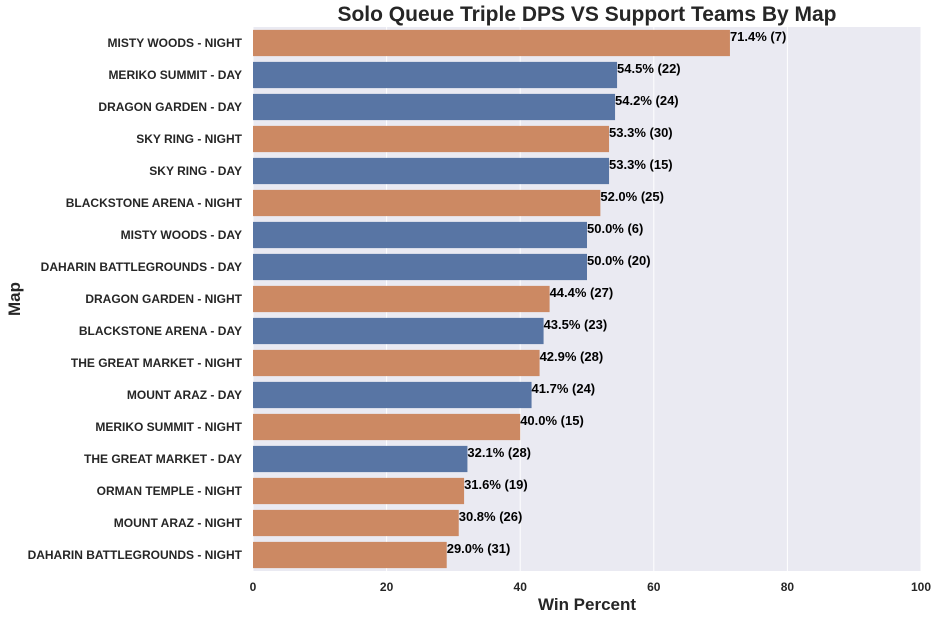 This screenshot has width=939, height=624. I want to click on data-label: 29.0% (31), so click(479, 548).